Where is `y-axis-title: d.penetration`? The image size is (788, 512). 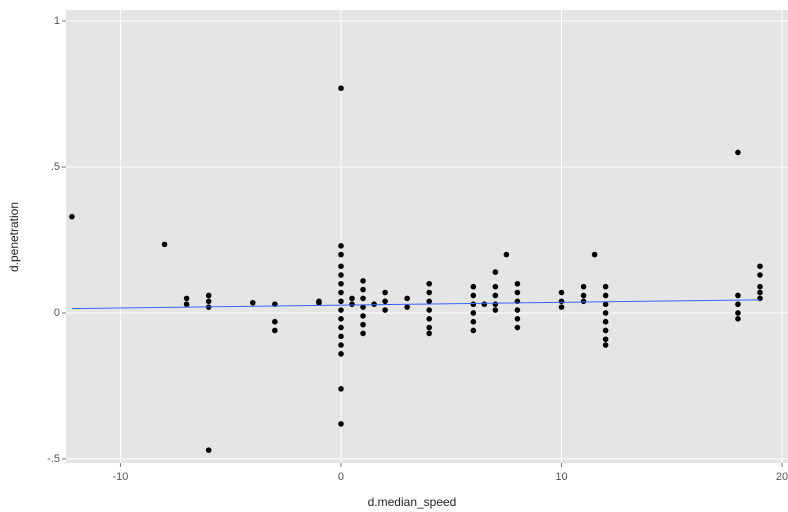
y-axis-title: d.penetration is located at coordinates (14, 237).